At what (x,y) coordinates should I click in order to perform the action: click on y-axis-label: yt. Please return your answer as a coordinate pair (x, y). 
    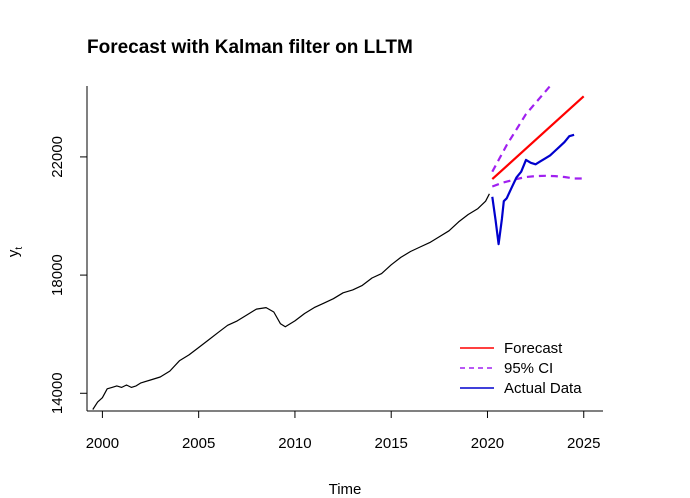
    Looking at the image, I should click on (15, 252).